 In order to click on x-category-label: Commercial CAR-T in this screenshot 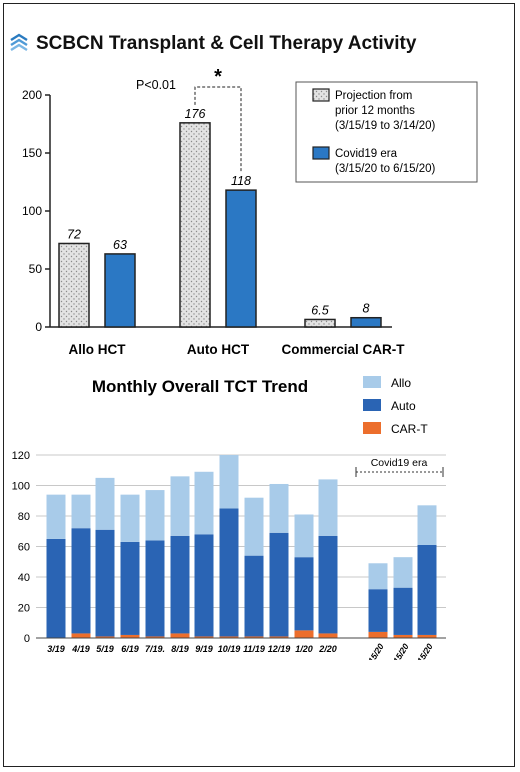, I will do `click(343, 349)`.